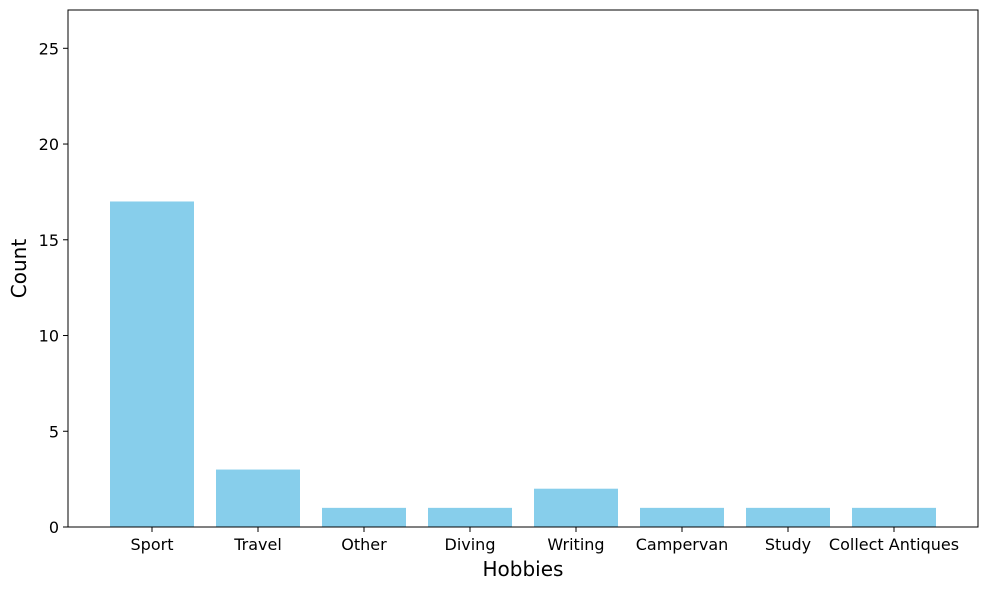 This screenshot has height=590, width=988. I want to click on bar-writing, so click(576, 507).